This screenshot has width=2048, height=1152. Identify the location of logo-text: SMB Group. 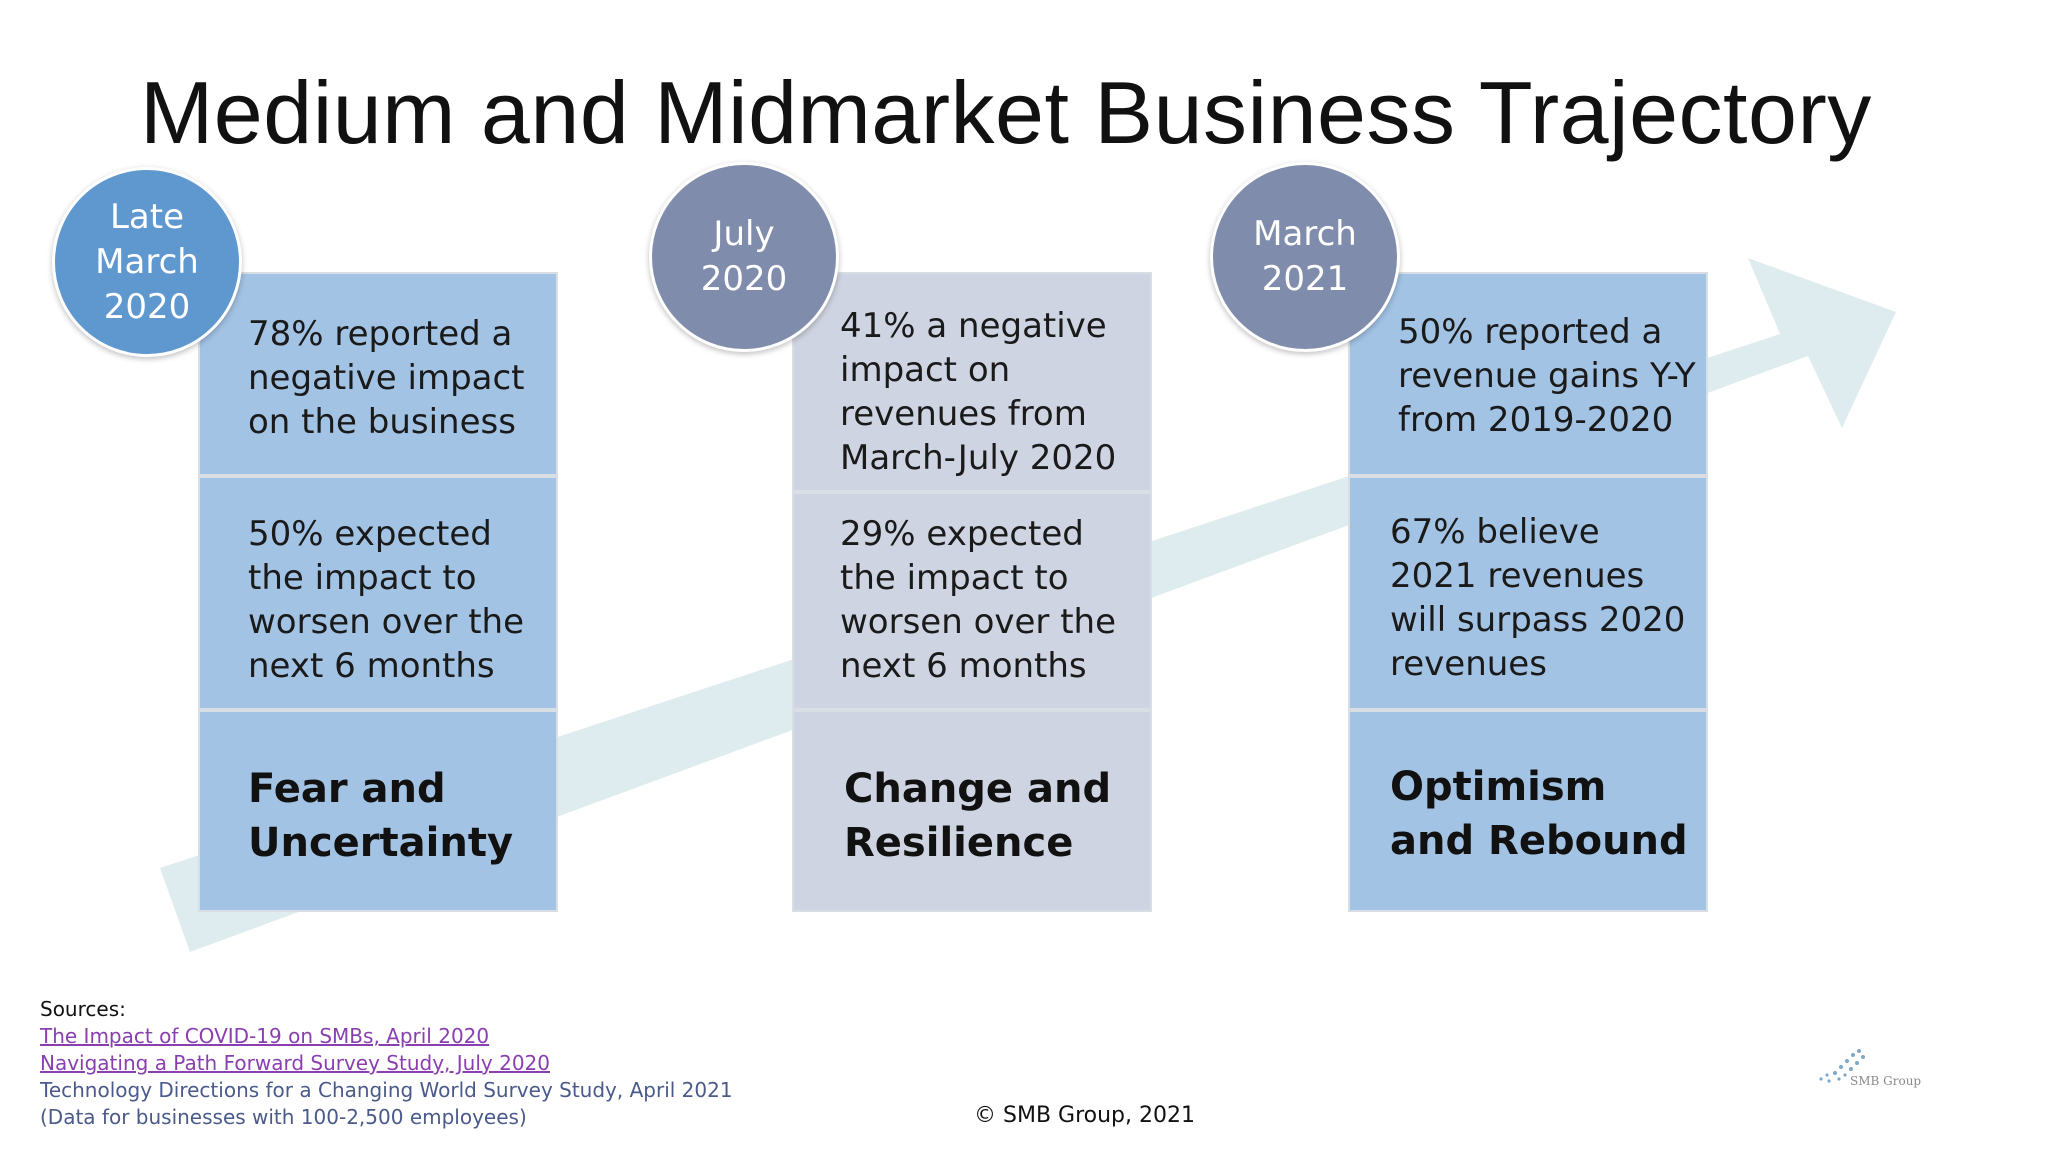
(1886, 1081).